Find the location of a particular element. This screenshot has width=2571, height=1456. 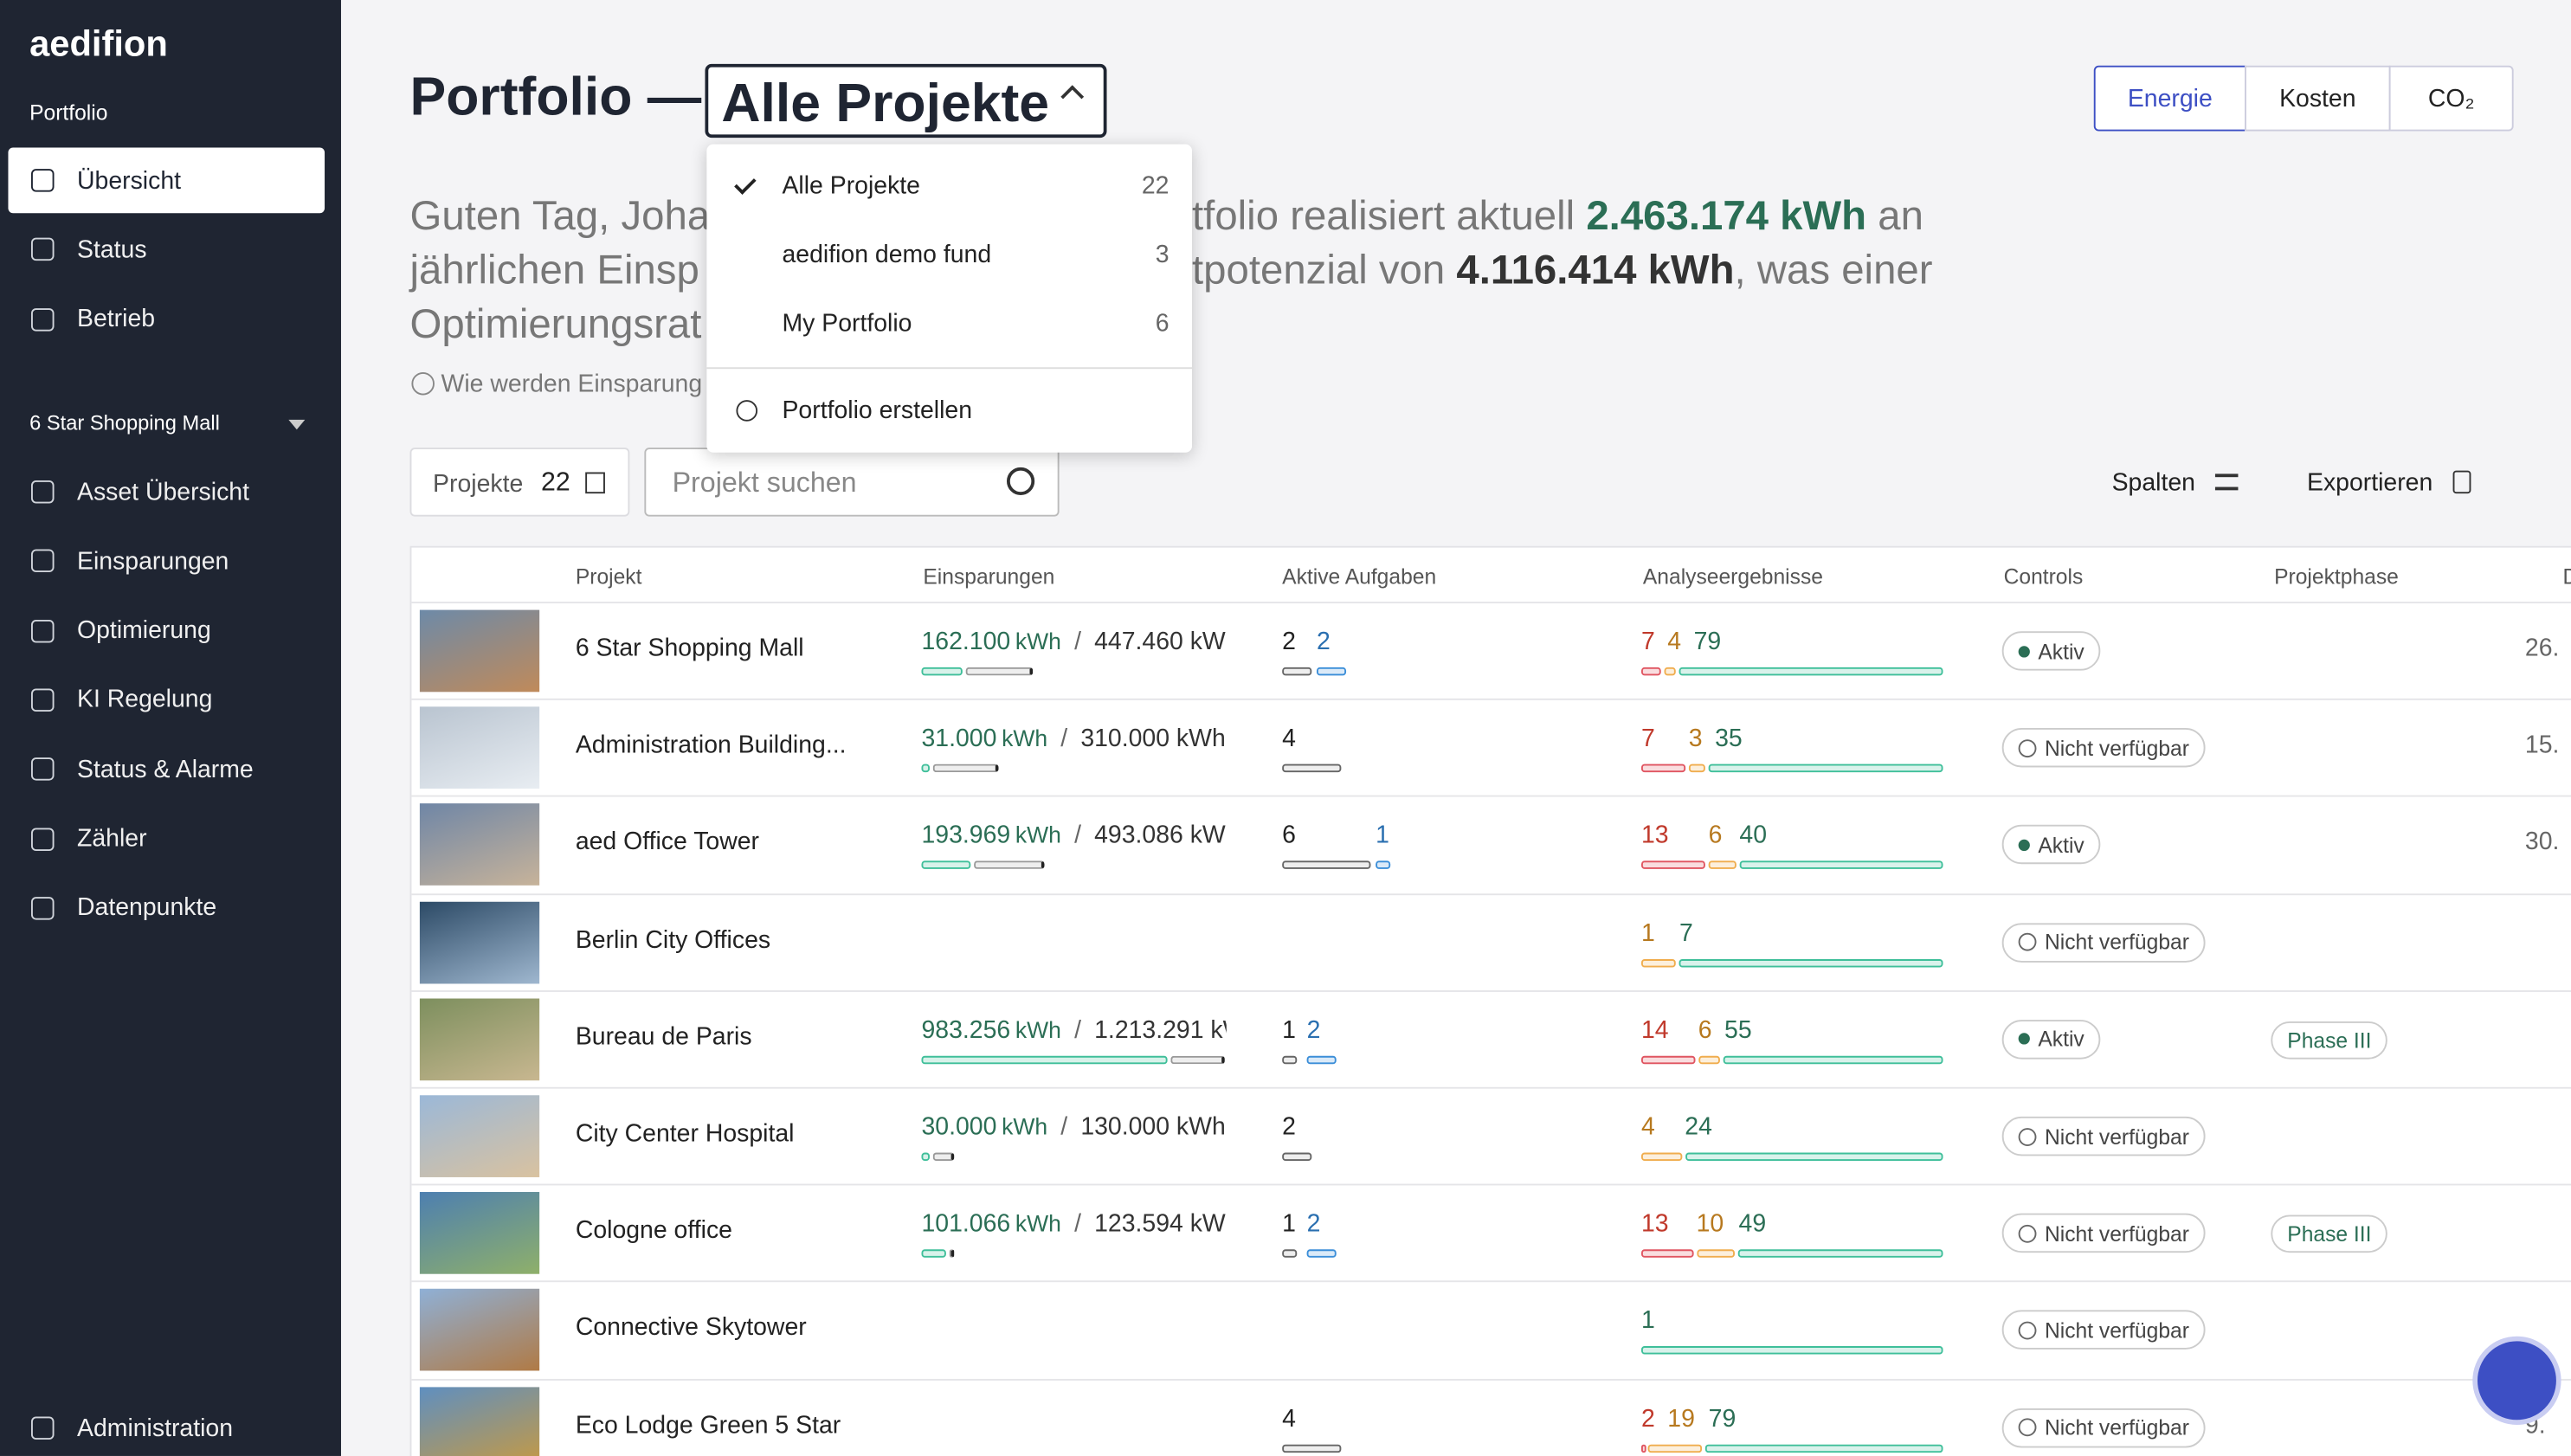

project-name: aed Office Tower is located at coordinates (667, 842).